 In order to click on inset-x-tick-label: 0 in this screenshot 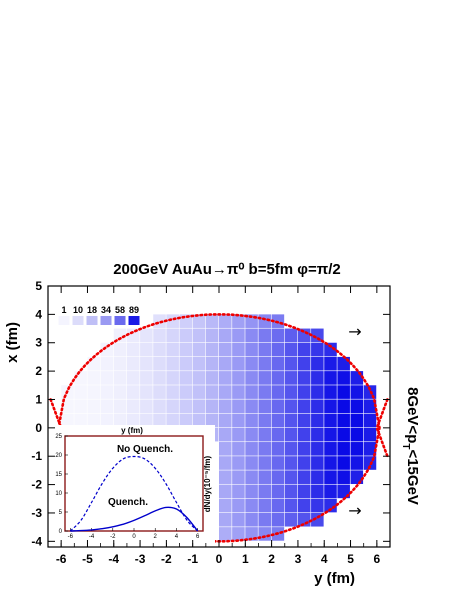, I will do `click(134, 537)`.